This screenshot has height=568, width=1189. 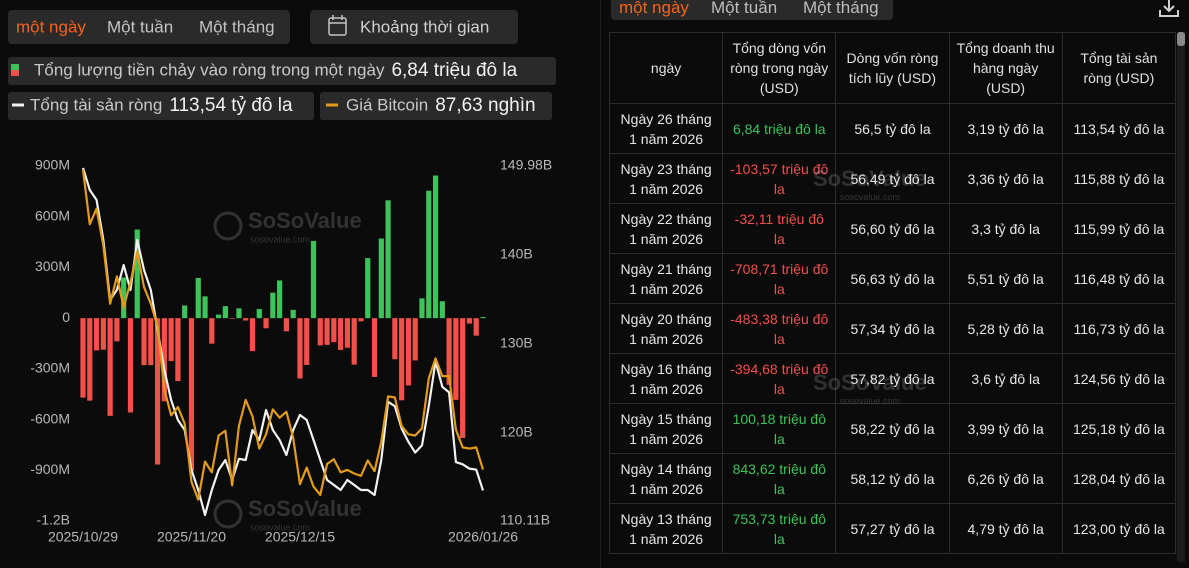 What do you see at coordinates (305, 220) in the screenshot?
I see `watermark-brand: SoSoValue` at bounding box center [305, 220].